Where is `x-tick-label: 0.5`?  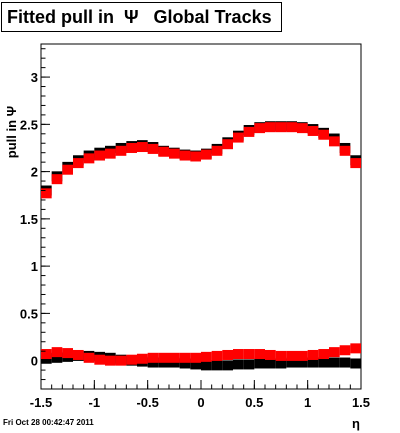
x-tick-label: 0.5 is located at coordinates (254, 402).